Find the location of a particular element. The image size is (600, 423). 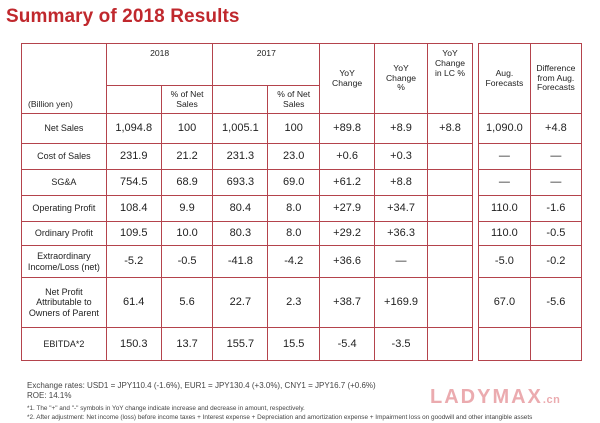

pct-2018-cell: 13.7 is located at coordinates (187, 344).